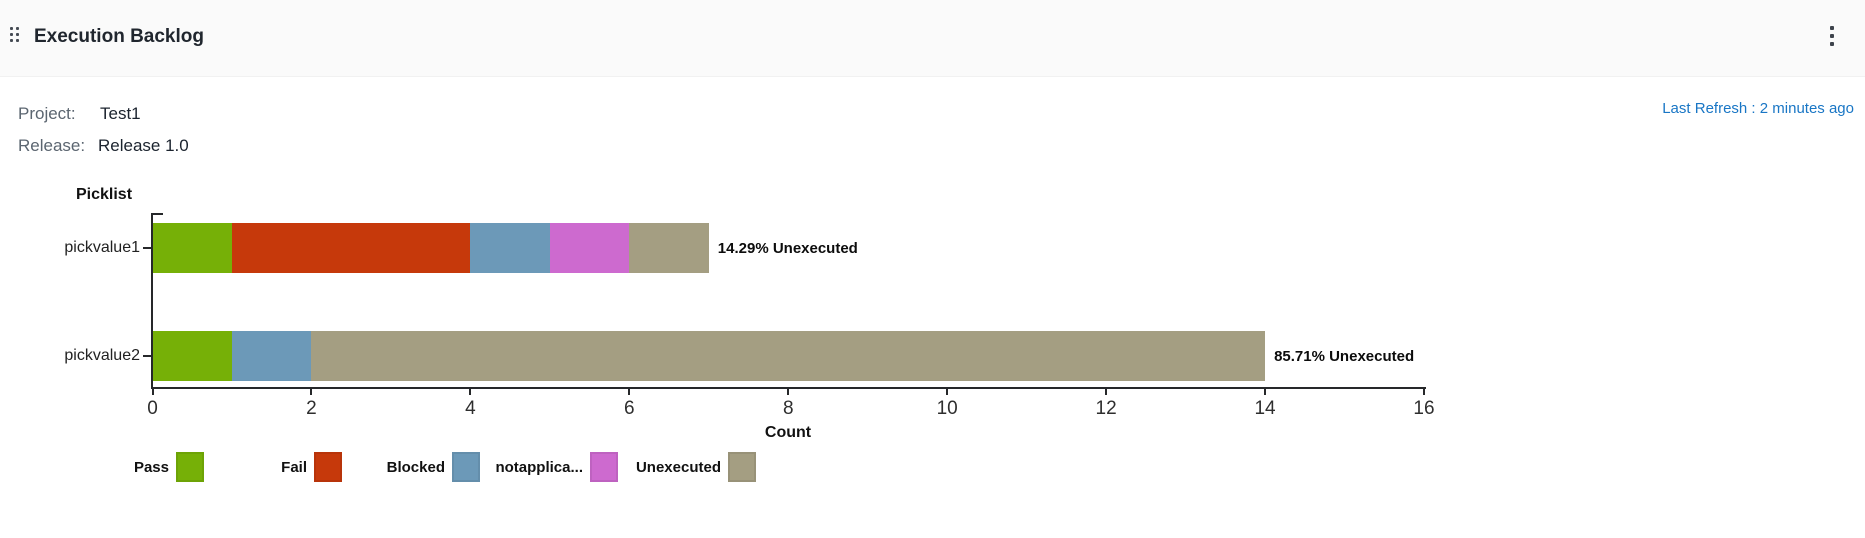 This screenshot has height=538, width=1865. What do you see at coordinates (52, 145) in the screenshot?
I see `release-label: Release:` at bounding box center [52, 145].